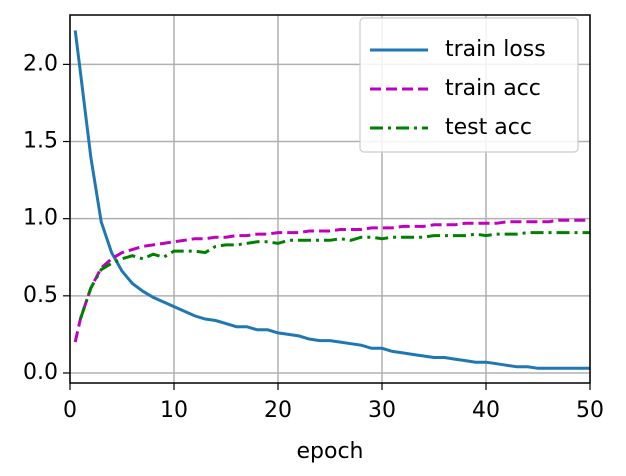  I want to click on x-tick-label: 40, so click(486, 410).